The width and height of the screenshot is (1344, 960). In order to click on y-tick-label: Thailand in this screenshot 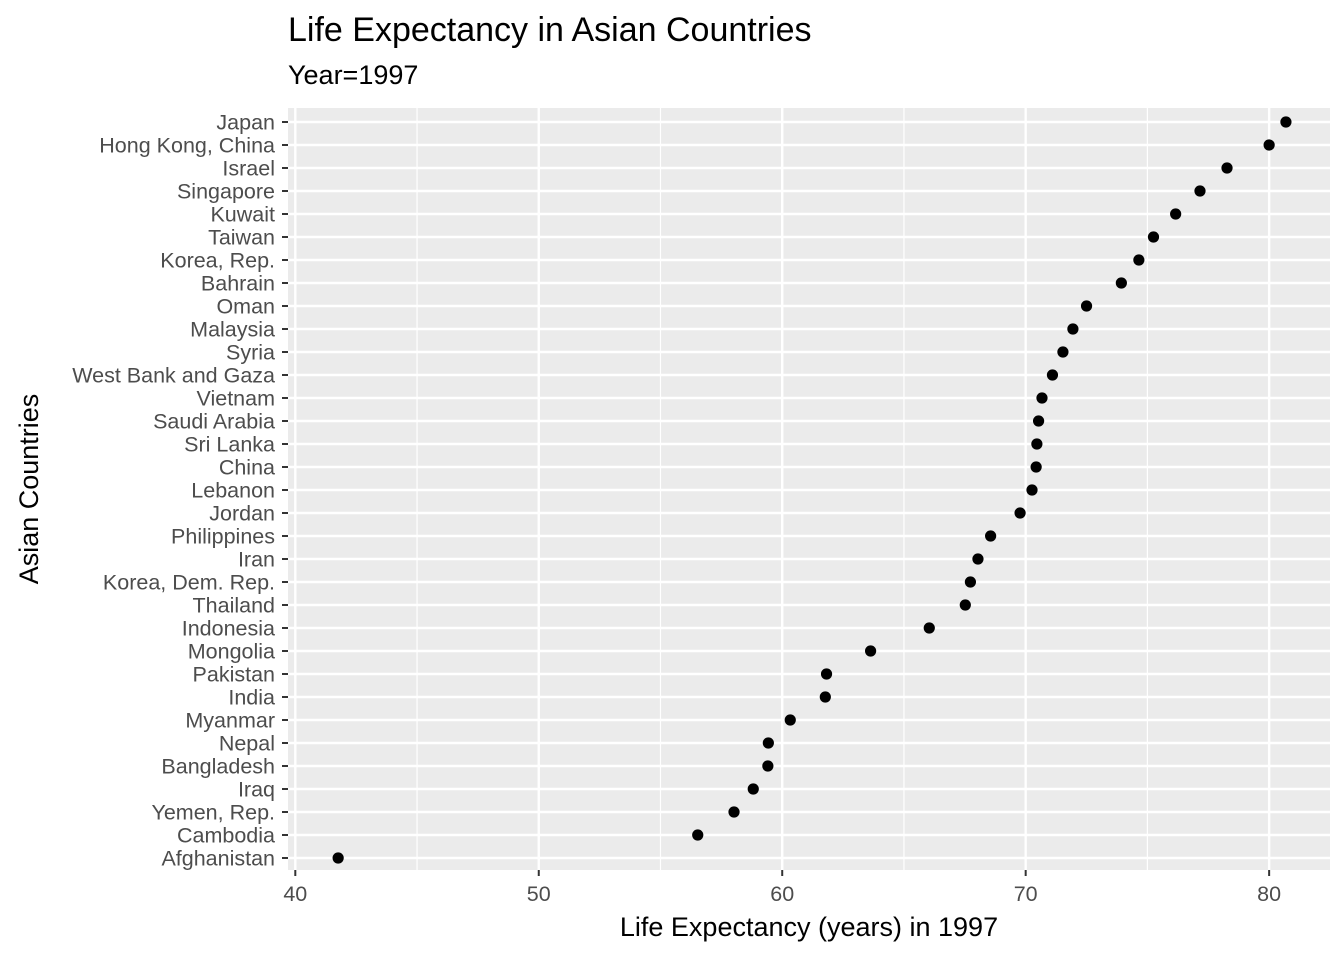, I will do `click(234, 606)`.